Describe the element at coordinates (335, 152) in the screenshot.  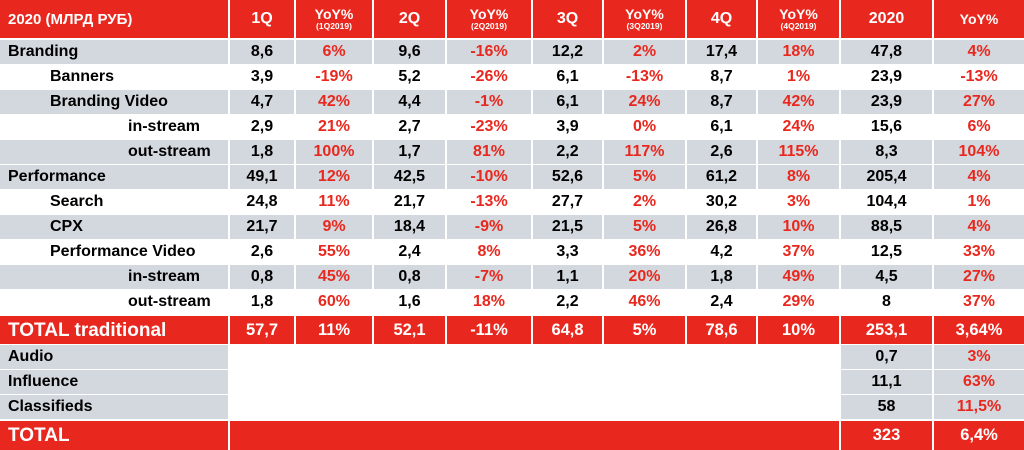
I see `cell-y1: 100%` at that location.